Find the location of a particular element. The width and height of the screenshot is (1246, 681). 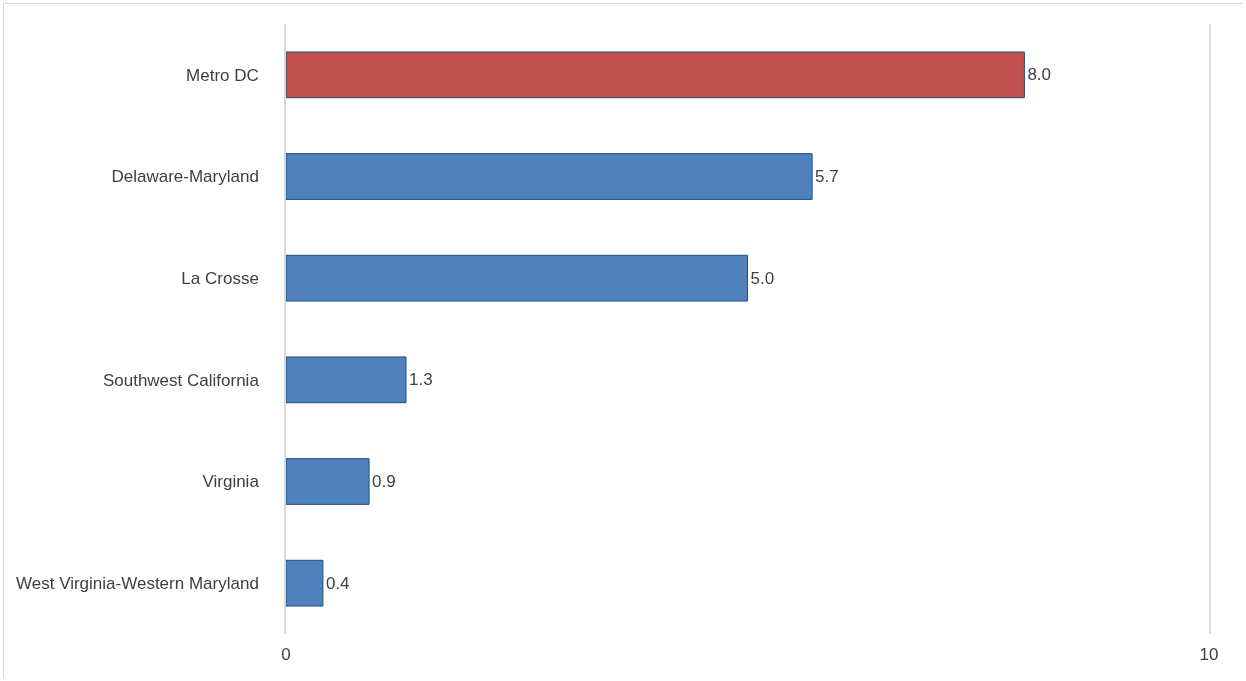

y-tick-label: Virginia is located at coordinates (231, 482).